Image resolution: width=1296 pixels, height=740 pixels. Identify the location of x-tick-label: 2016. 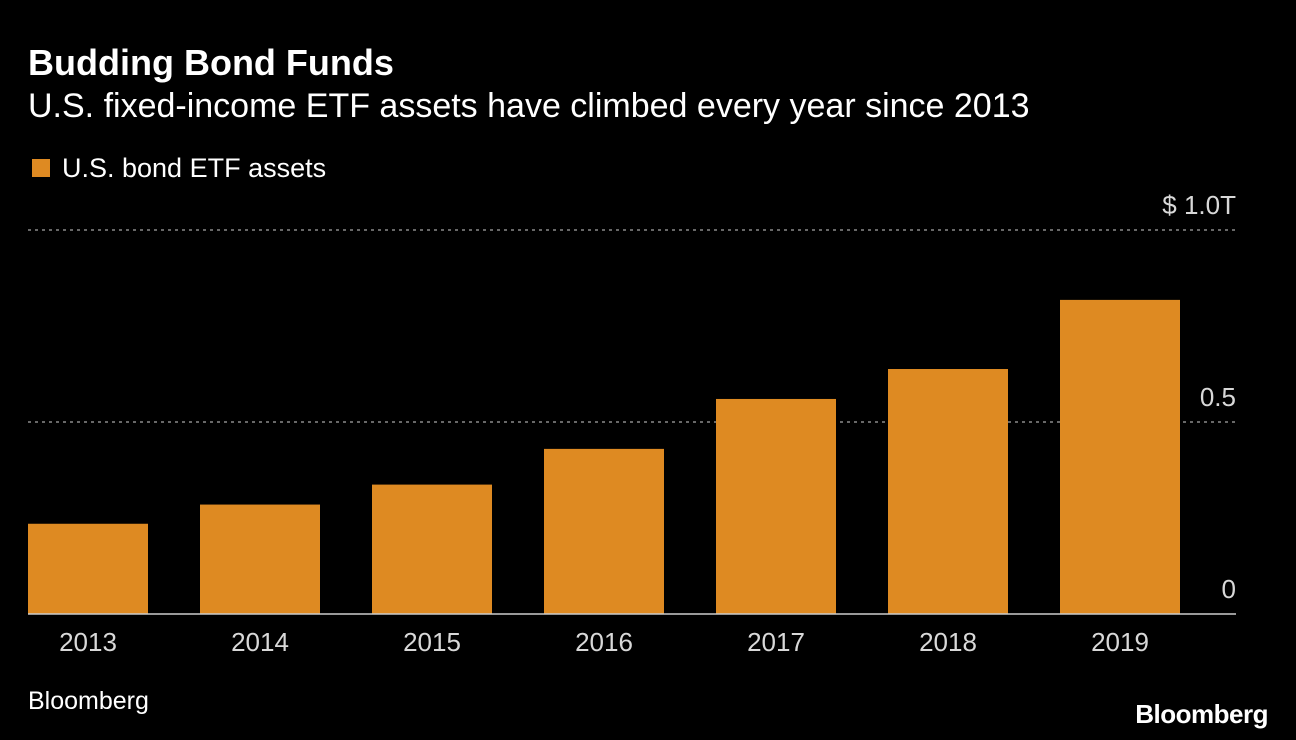
(604, 642).